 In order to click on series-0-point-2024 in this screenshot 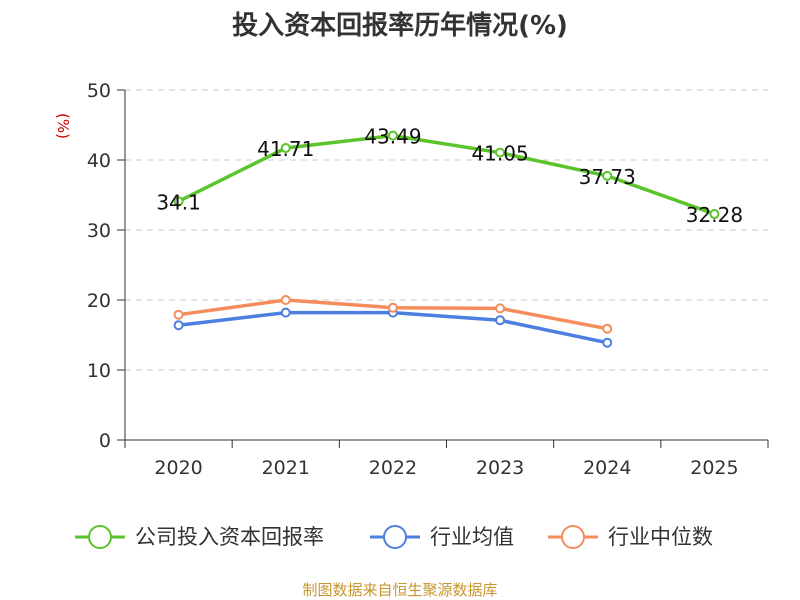, I will do `click(607, 175)`.